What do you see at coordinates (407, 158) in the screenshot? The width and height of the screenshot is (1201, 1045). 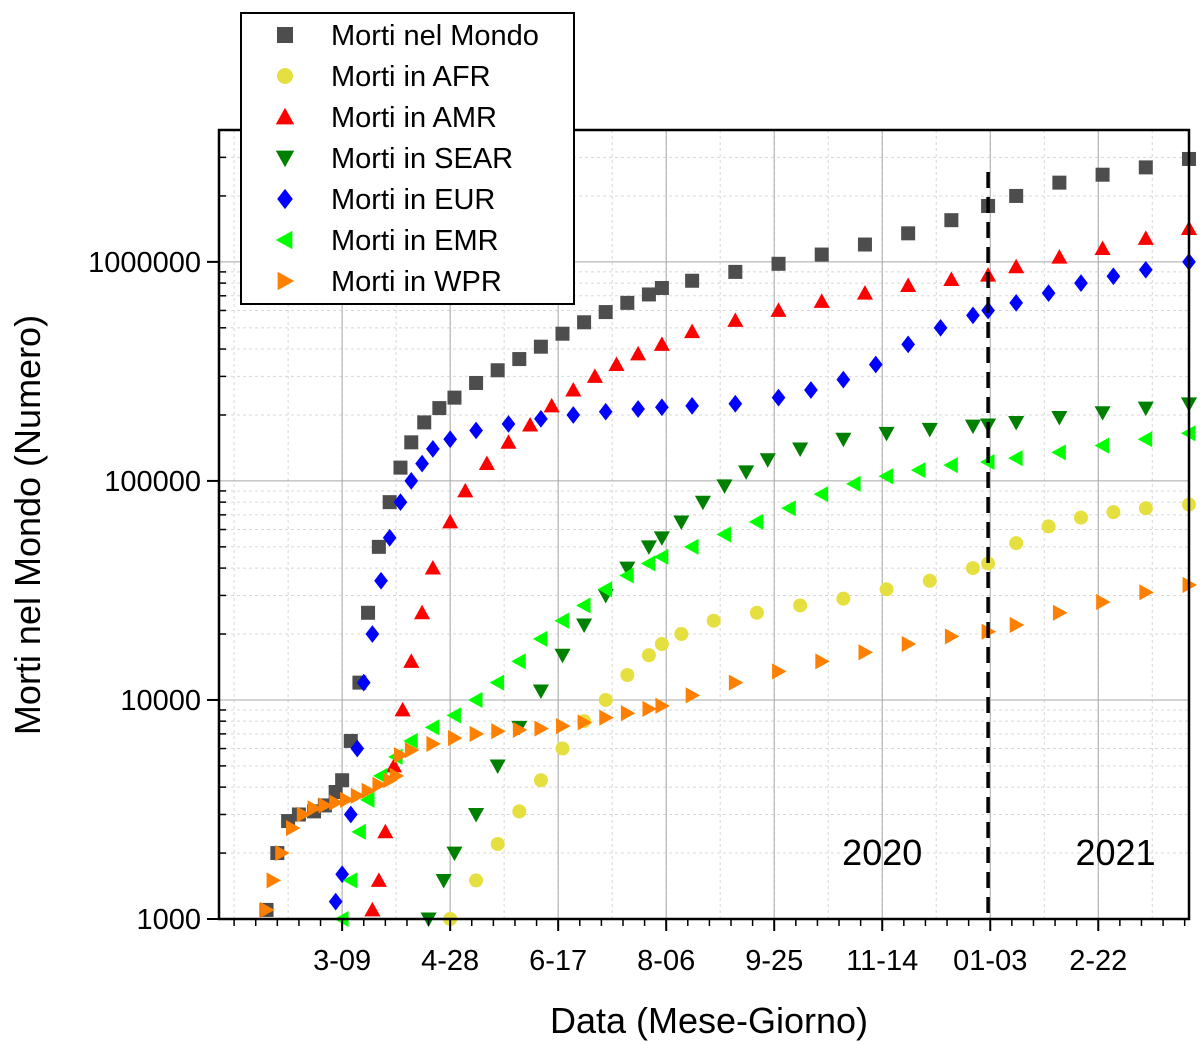 I see `legend-box` at bounding box center [407, 158].